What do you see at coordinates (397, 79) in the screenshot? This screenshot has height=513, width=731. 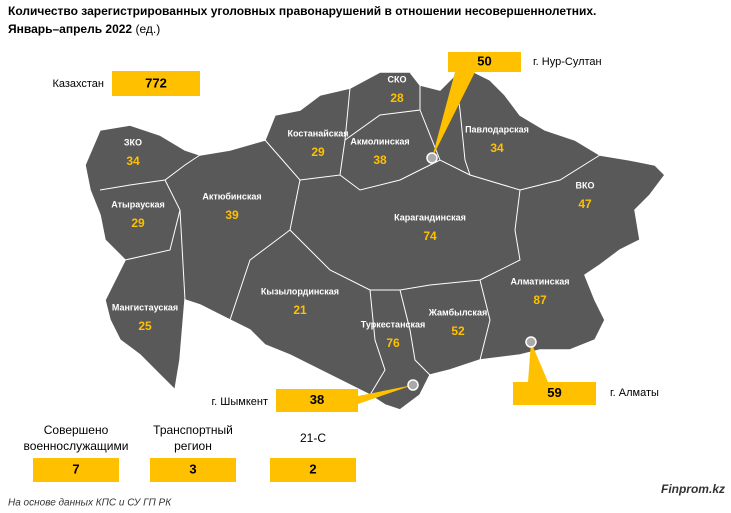 I see `region-name: СКО` at bounding box center [397, 79].